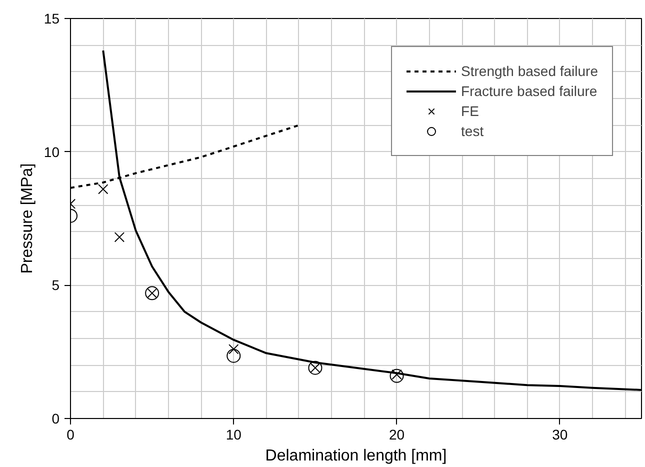 The image size is (645, 467). What do you see at coordinates (397, 434) in the screenshot?
I see `x-tick-label: 20` at bounding box center [397, 434].